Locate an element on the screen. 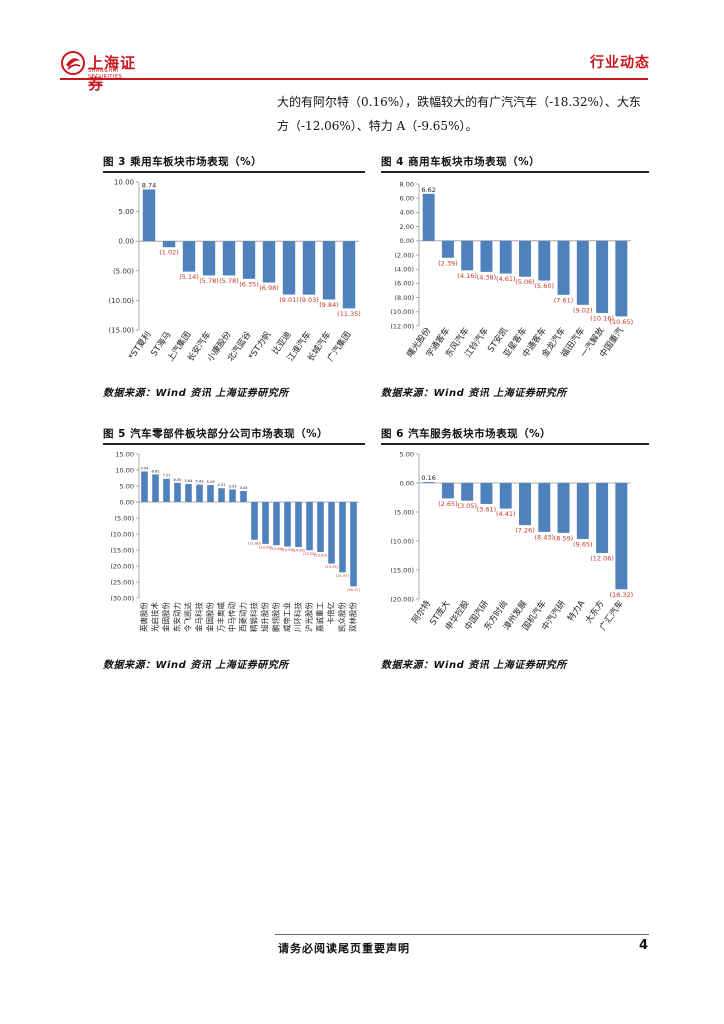 This screenshot has width=724, height=1024. figure-3-source: 数据来源：Wind 资讯 上海证券研究所 is located at coordinates (196, 393).